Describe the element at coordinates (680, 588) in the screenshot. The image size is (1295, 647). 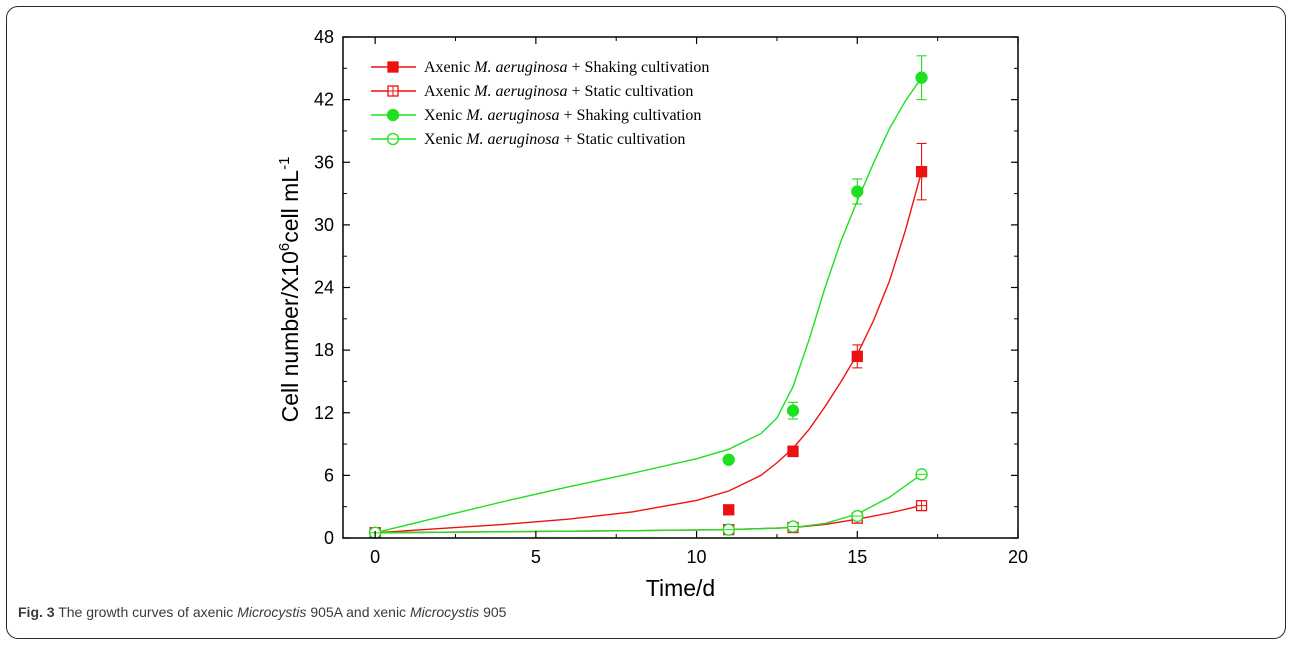
I see `x-axis-title: Time/d` at that location.